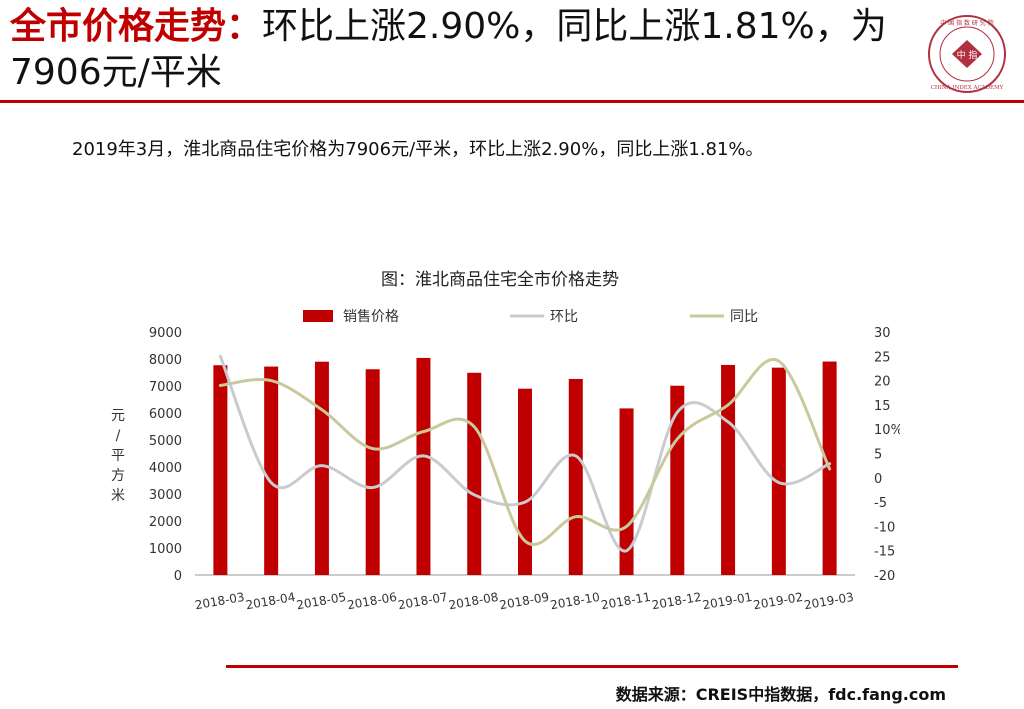  Describe the element at coordinates (372, 601) in the screenshot. I see `x-tick-label: 2018-06` at that location.